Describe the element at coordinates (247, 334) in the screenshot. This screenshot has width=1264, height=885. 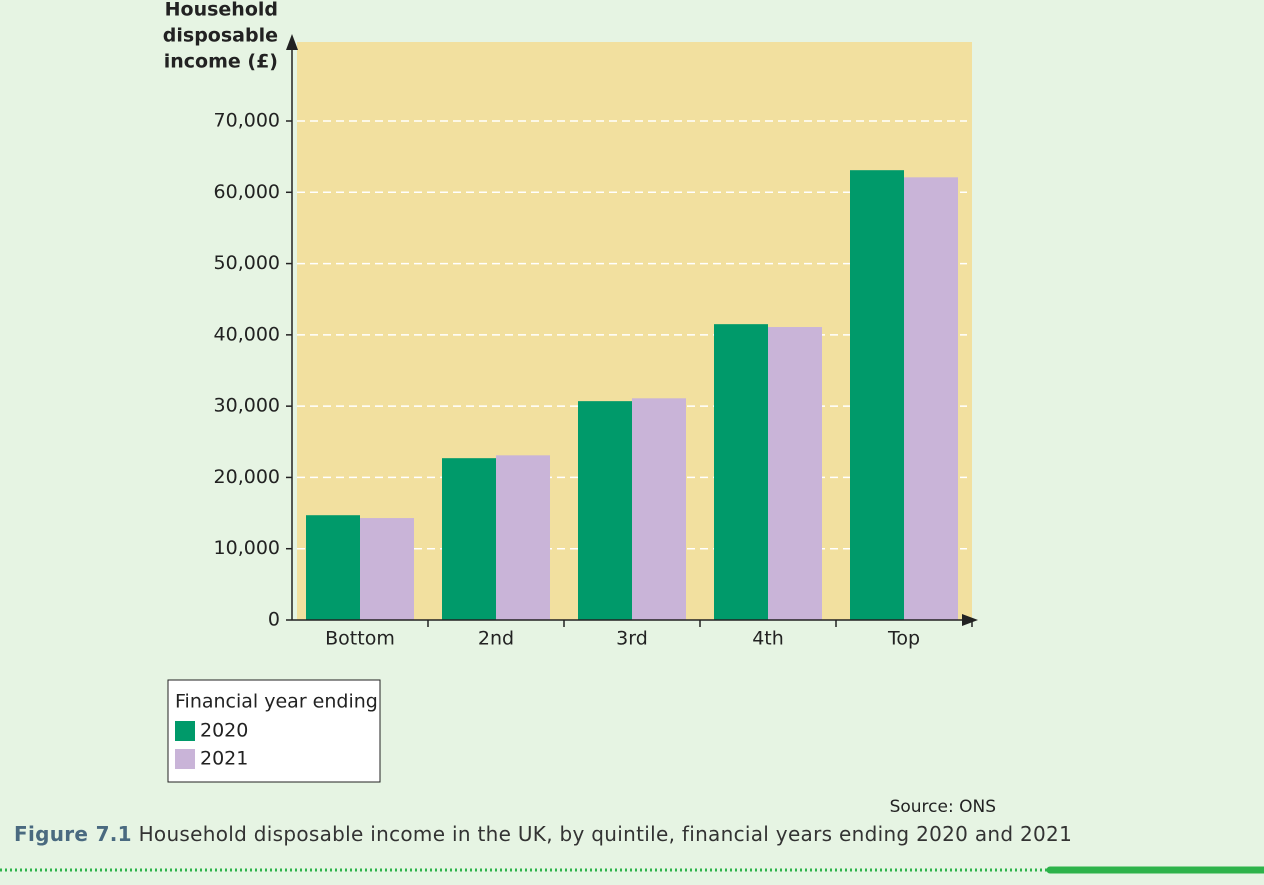
I see `y-tick-label: 40,000` at that location.